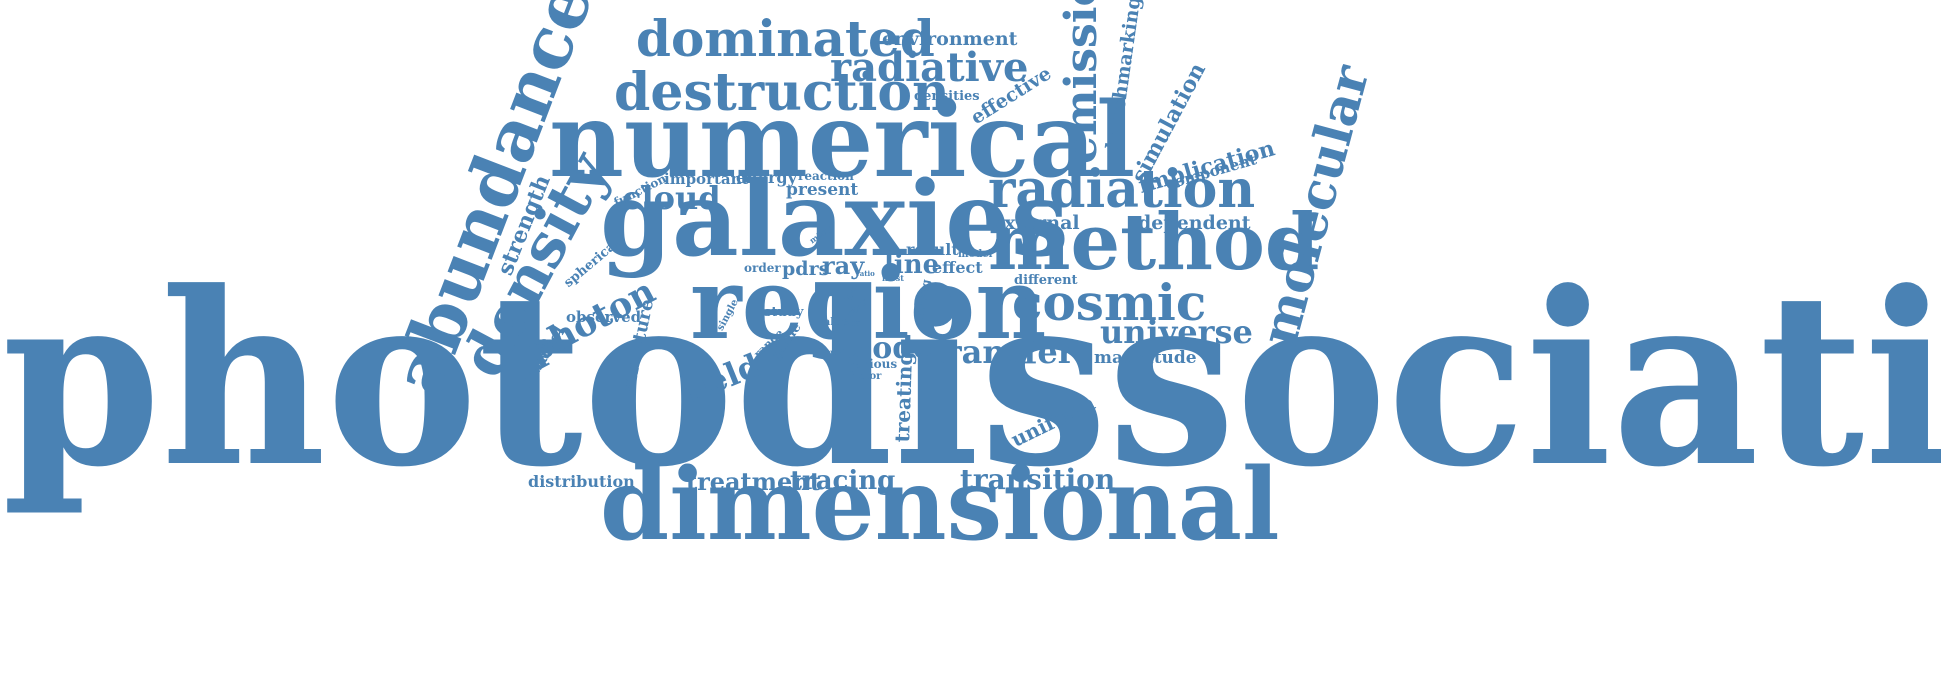 The width and height of the screenshot is (1941, 676). I want to click on word-radiation: radiation, so click(1122, 189).